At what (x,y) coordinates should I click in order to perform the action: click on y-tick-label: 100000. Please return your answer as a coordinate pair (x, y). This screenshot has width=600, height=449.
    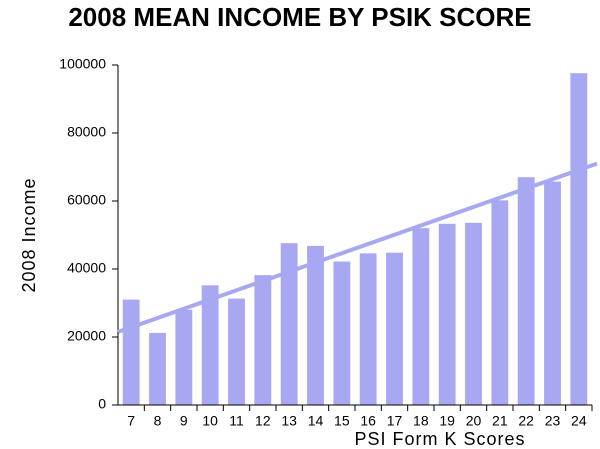
    Looking at the image, I should click on (82, 64).